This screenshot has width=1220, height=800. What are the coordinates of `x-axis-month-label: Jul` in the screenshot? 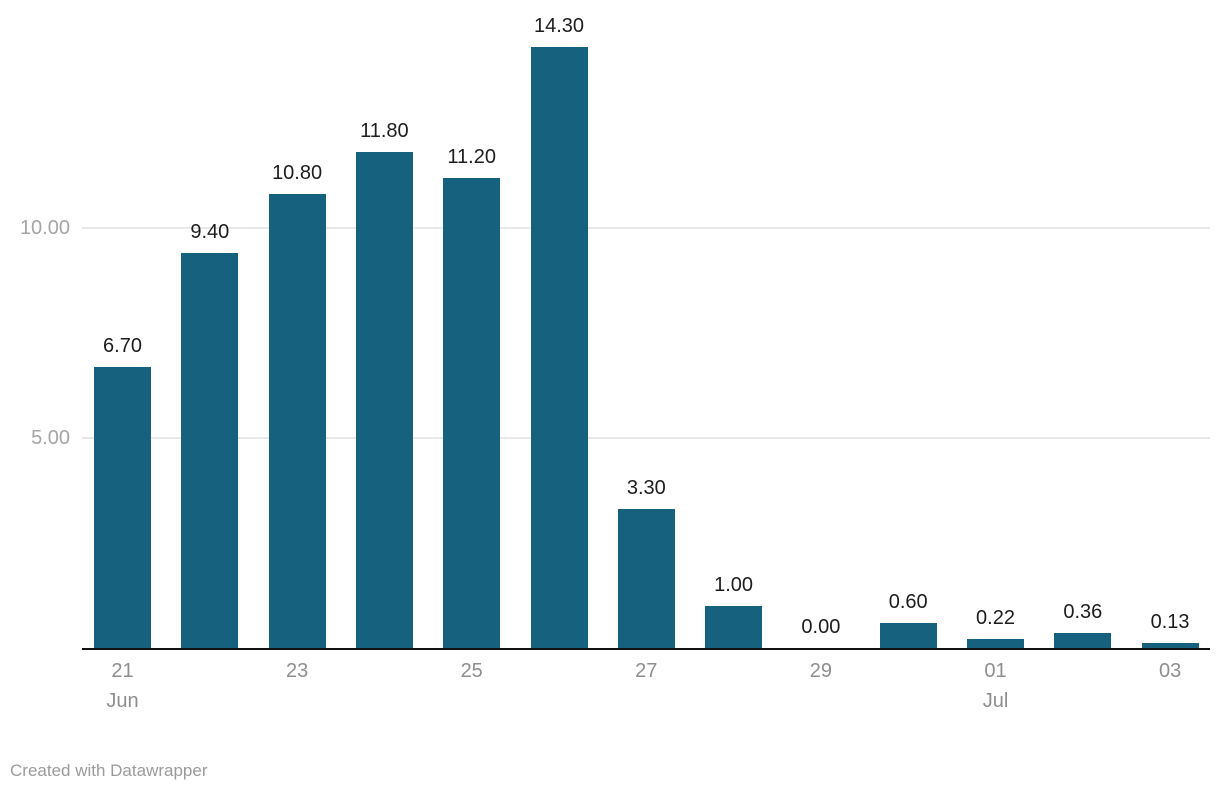 It's located at (995, 701).